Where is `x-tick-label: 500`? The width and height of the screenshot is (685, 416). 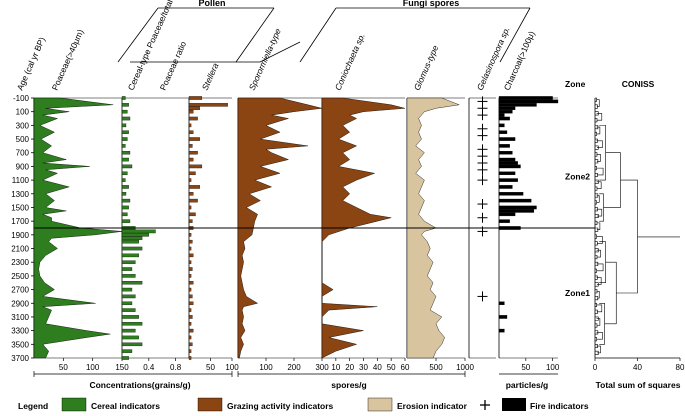 x-tick-label: 500 is located at coordinates (436, 367).